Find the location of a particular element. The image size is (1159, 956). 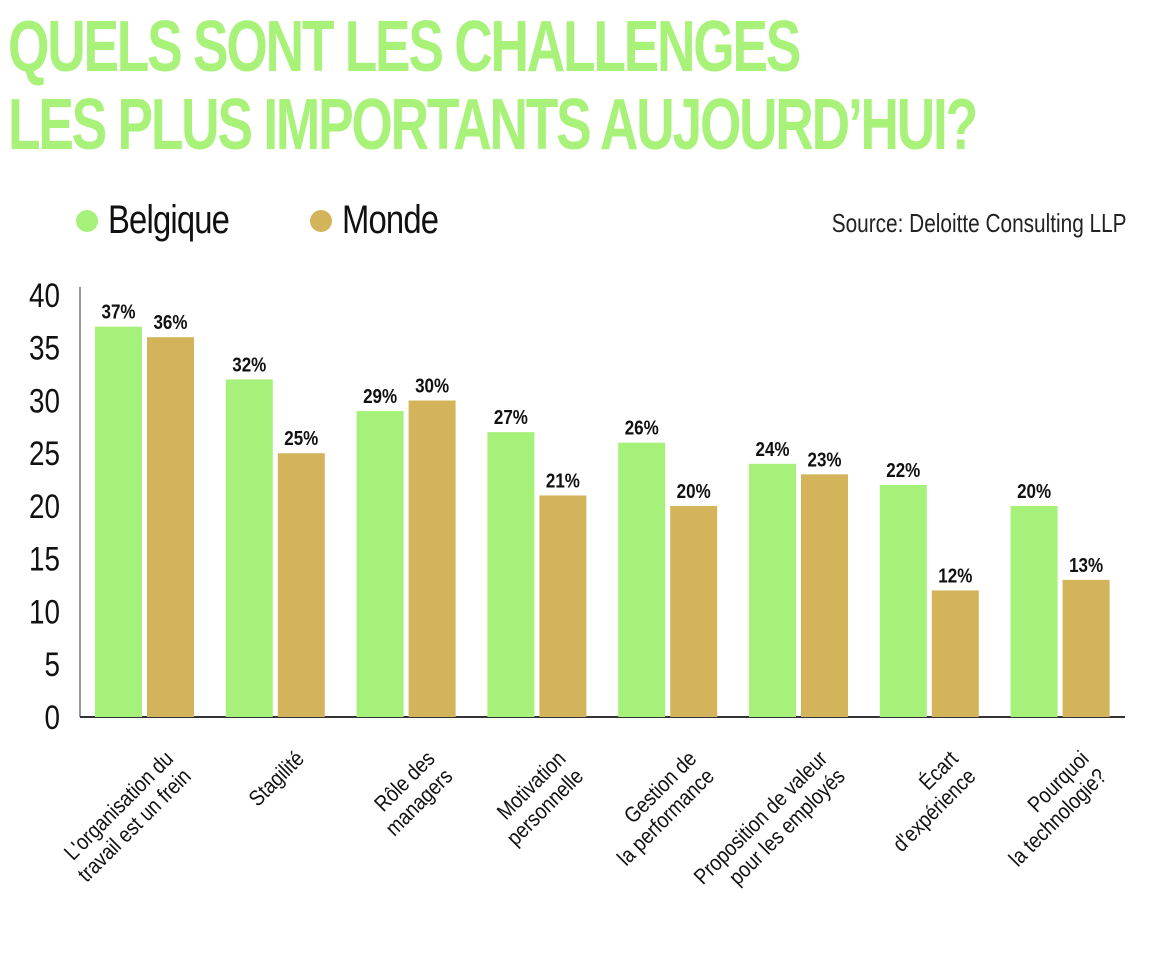

y-tick-label: 30 is located at coordinates (44, 401).